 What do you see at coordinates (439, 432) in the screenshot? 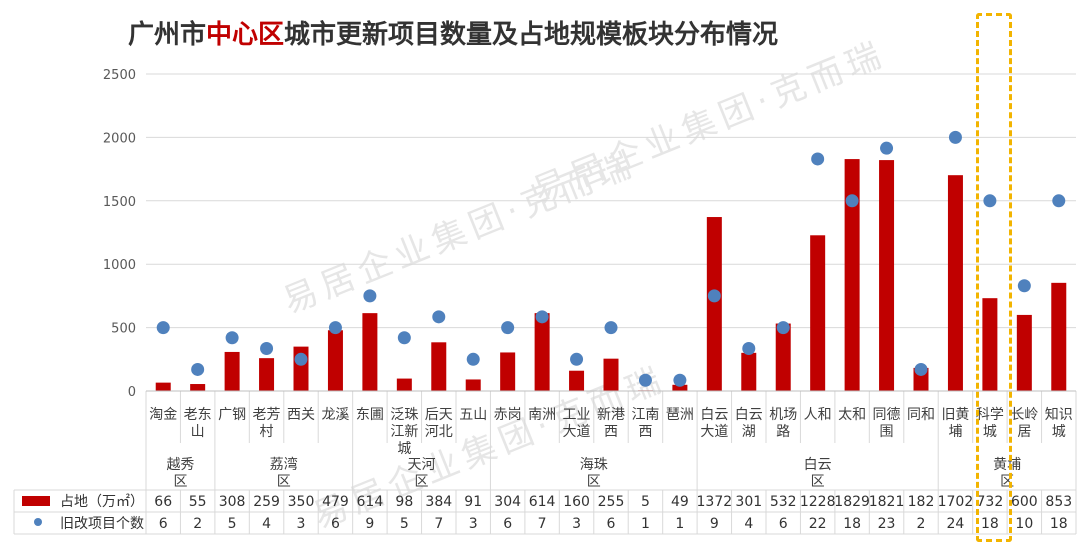
I see `category-label: 河北` at bounding box center [439, 432].